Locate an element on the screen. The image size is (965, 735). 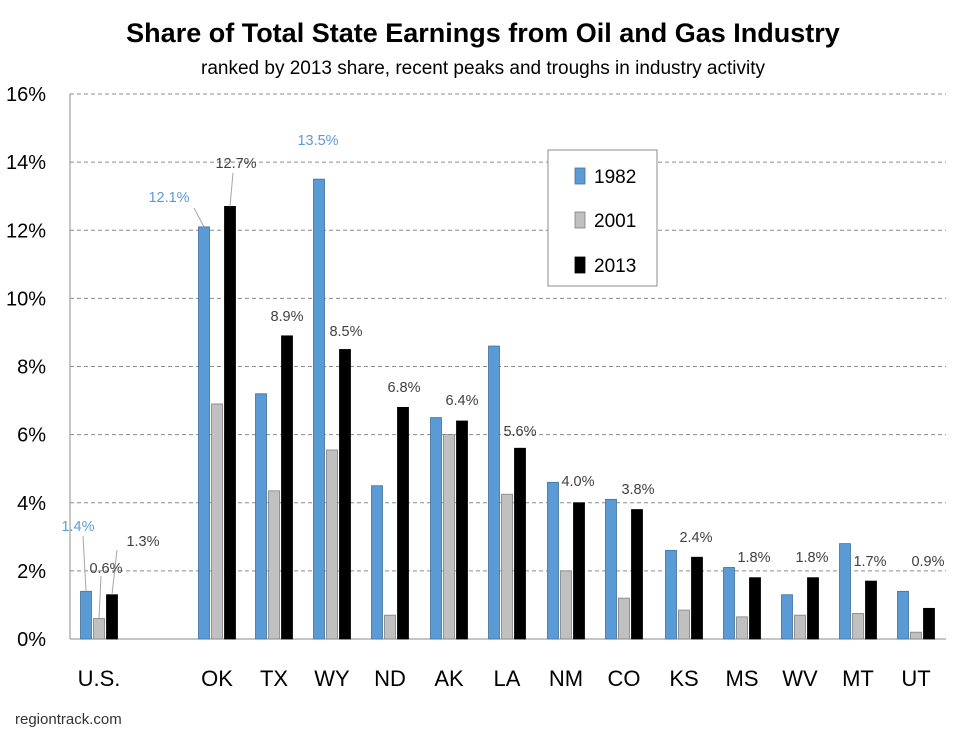
data-label: 12.7% is located at coordinates (235, 164).